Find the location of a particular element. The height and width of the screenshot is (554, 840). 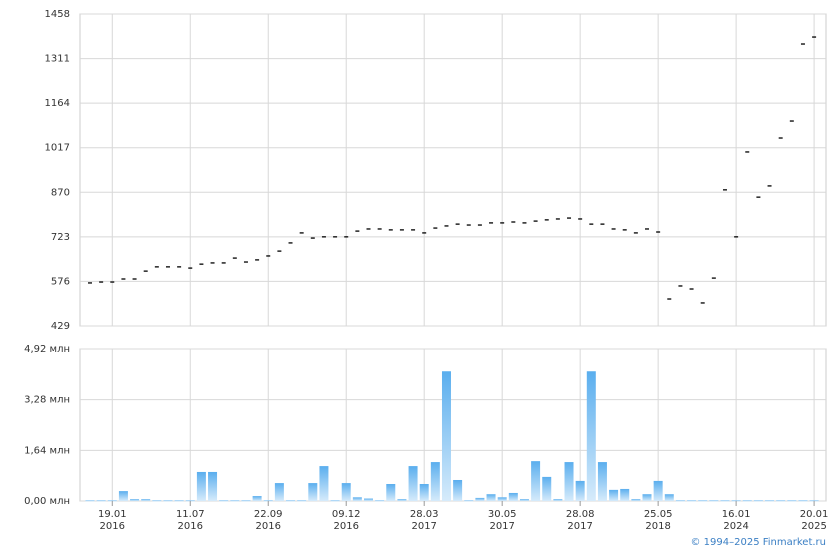

footer: © 1994–2025 Finmarket.ru is located at coordinates (758, 542).